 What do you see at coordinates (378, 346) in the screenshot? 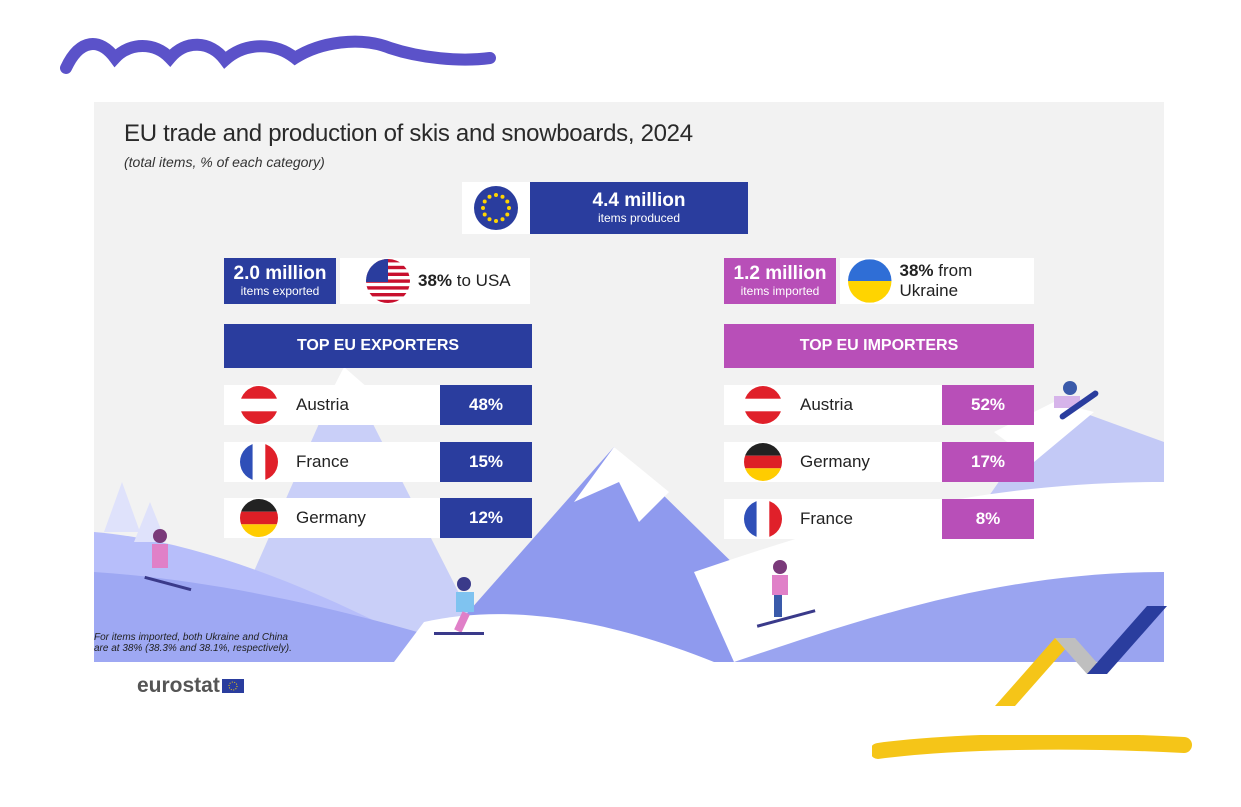
I see `exporters-header: TOP EU EXPORTERS` at bounding box center [378, 346].